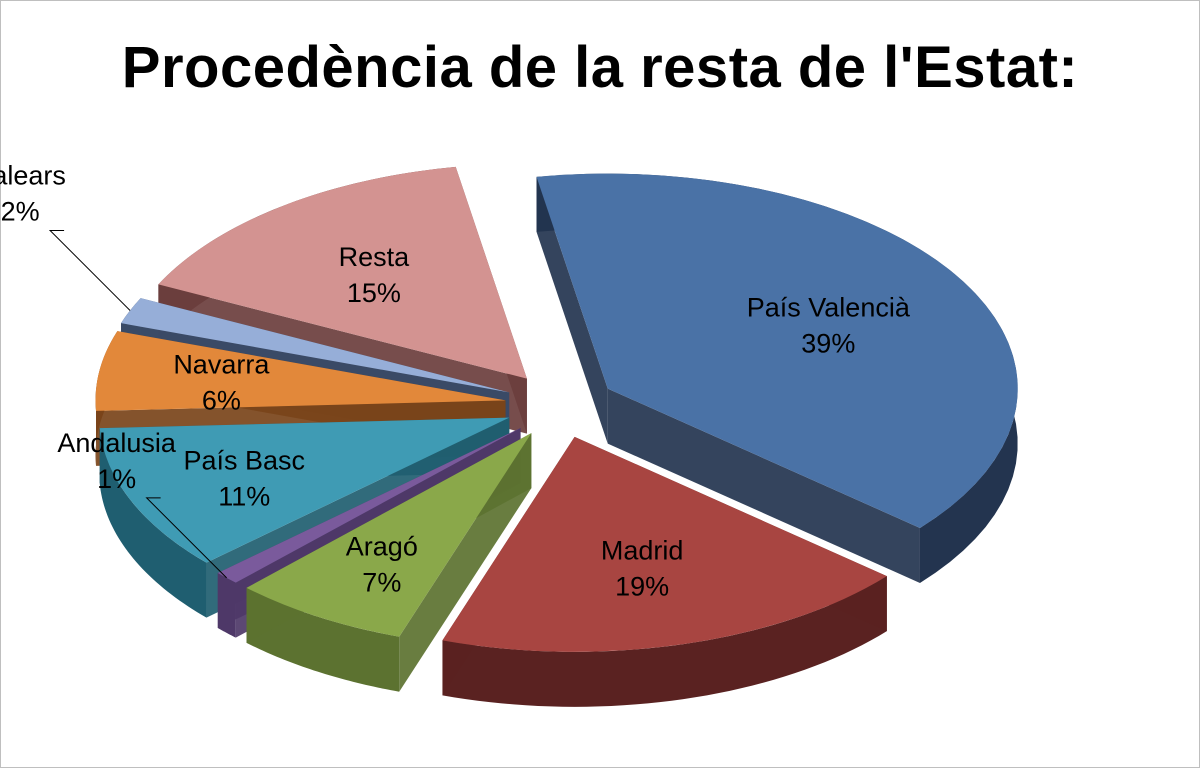 Image resolution: width=1200 pixels, height=768 pixels. Describe the element at coordinates (382, 547) in the screenshot. I see `label-arago: Aragó` at that location.